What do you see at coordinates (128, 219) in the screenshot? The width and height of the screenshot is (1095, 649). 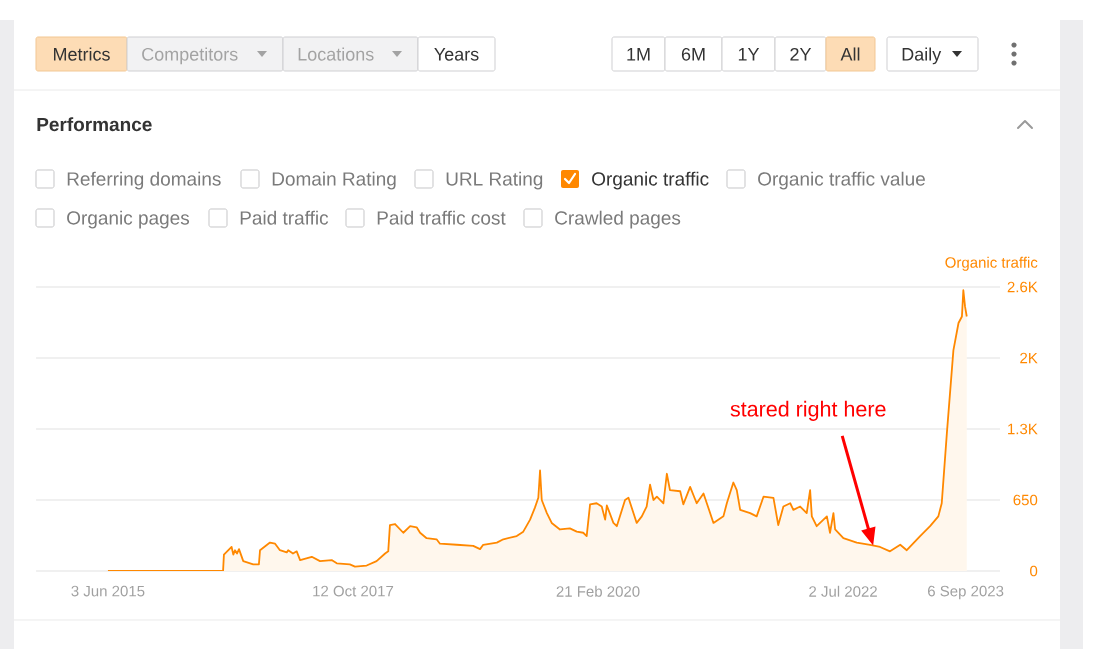 I see `text: Organic pages` at bounding box center [128, 219].